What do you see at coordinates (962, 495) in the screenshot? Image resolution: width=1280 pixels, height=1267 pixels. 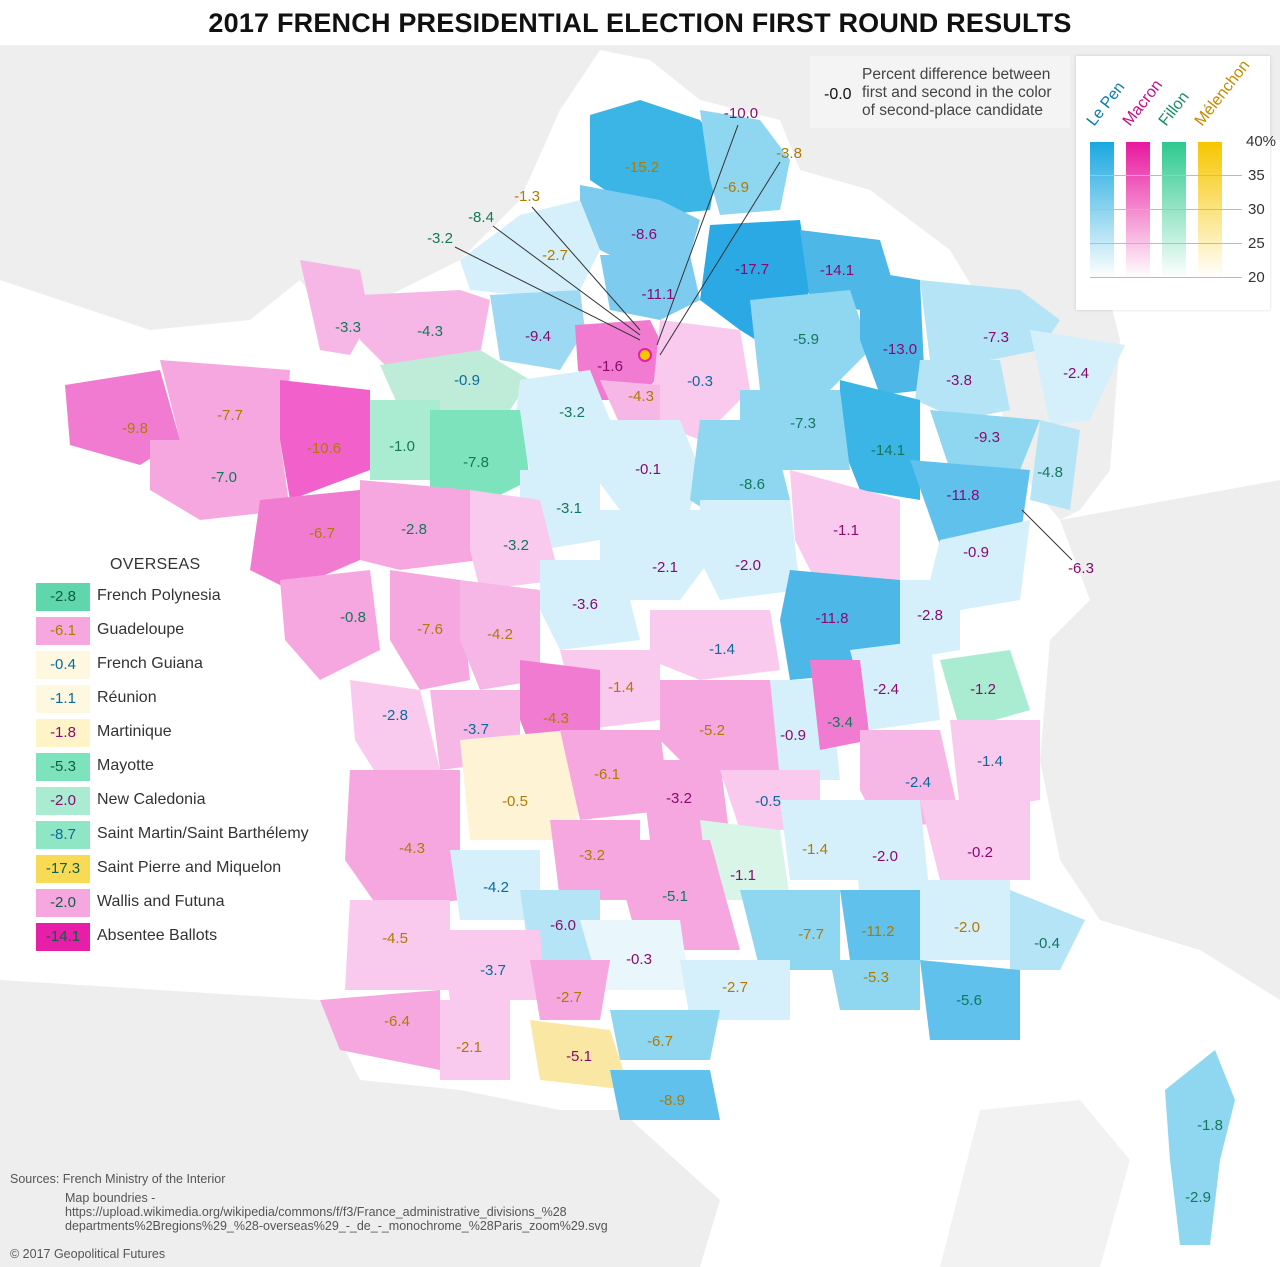 I see `department-value-label: -11.8` at bounding box center [962, 495].